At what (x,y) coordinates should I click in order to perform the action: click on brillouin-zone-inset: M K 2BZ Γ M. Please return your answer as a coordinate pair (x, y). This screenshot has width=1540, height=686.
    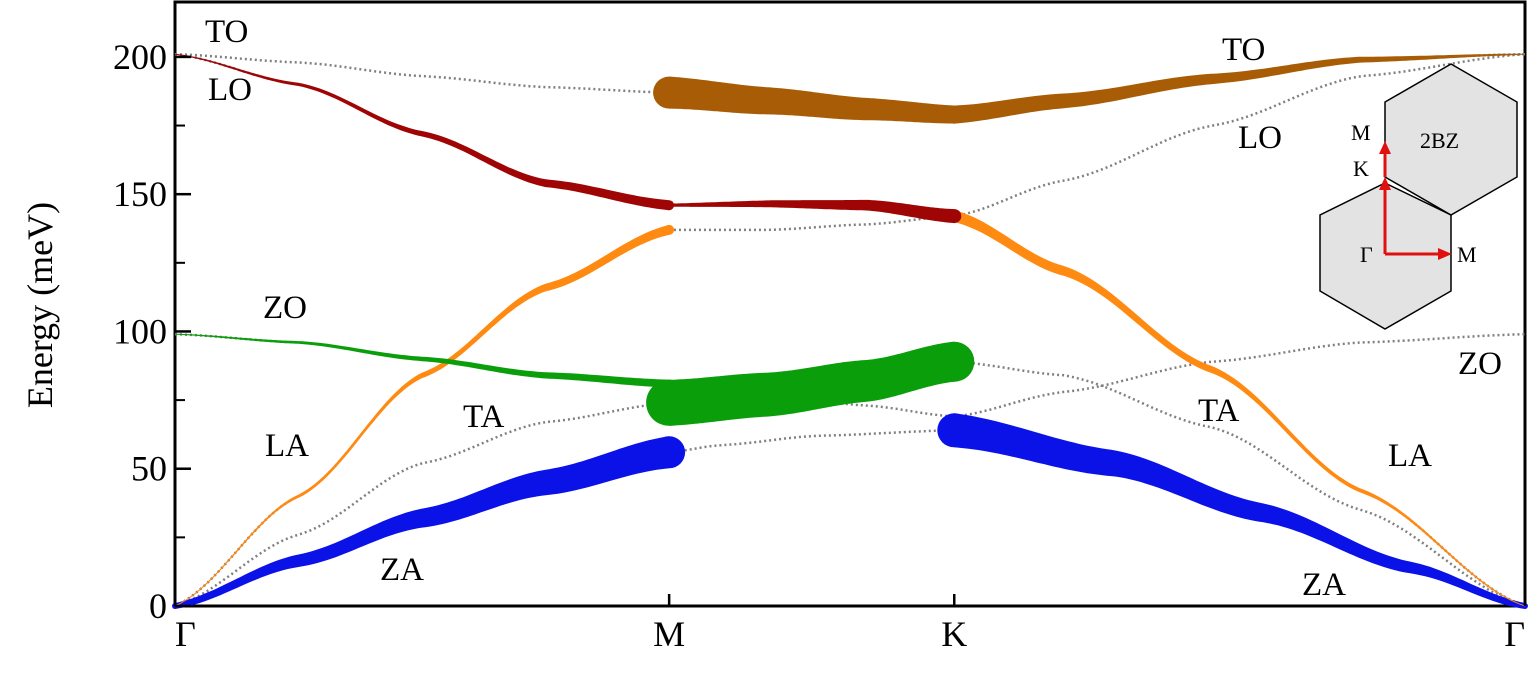
    Looking at the image, I should click on (1418, 196).